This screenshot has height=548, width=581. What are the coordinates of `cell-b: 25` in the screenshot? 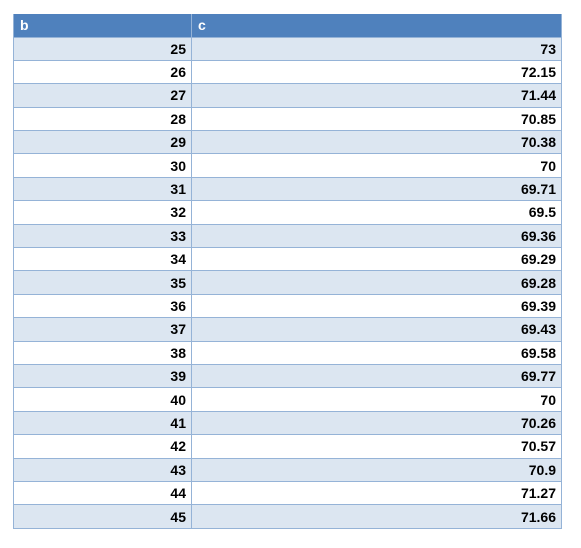 It's located at (102, 48).